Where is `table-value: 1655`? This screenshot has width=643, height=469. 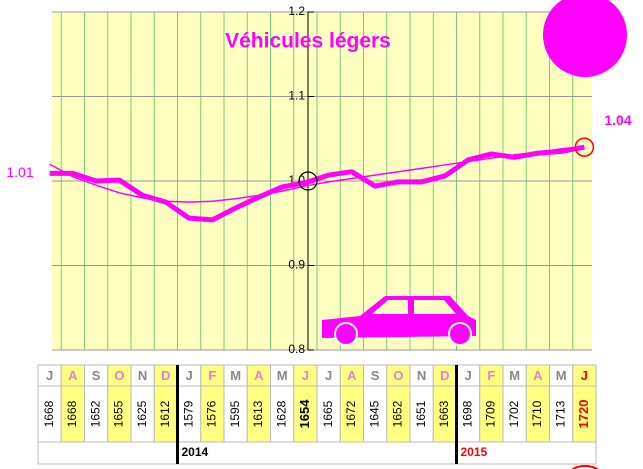 table-value: 1655 is located at coordinates (119, 413).